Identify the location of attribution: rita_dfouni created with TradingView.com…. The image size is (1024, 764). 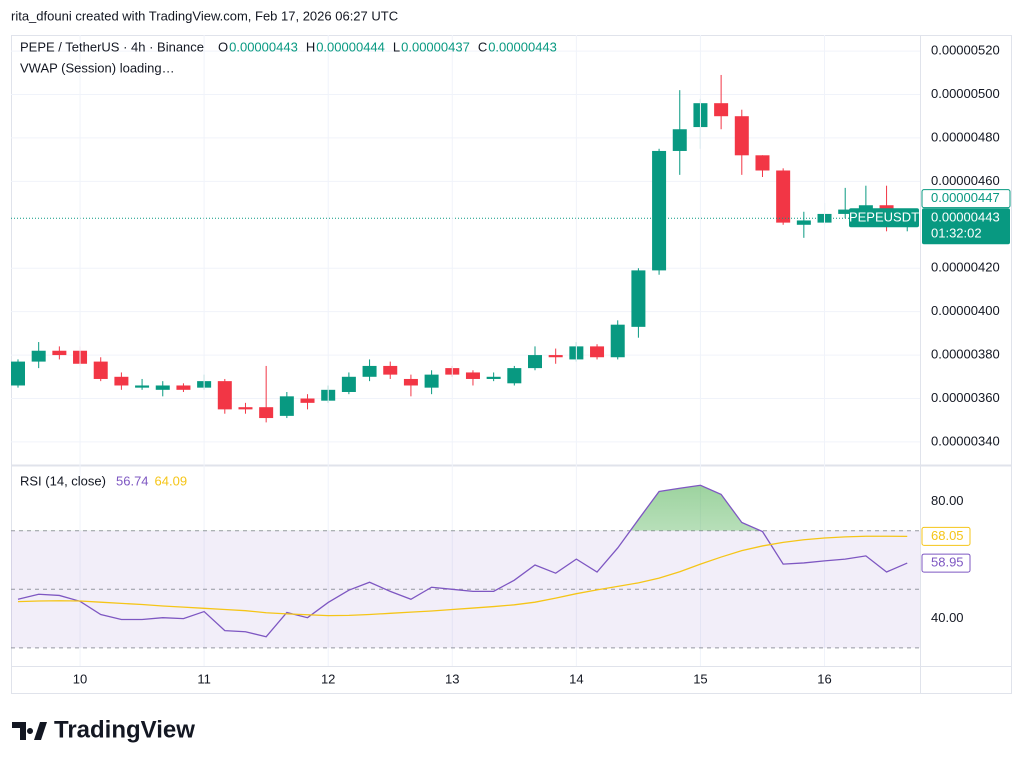
(204, 15).